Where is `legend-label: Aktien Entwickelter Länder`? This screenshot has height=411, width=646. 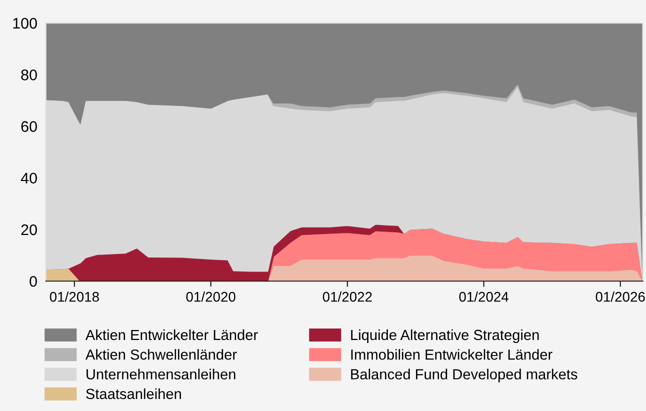
legend-label: Aktien Entwickelter Länder is located at coordinates (171, 334).